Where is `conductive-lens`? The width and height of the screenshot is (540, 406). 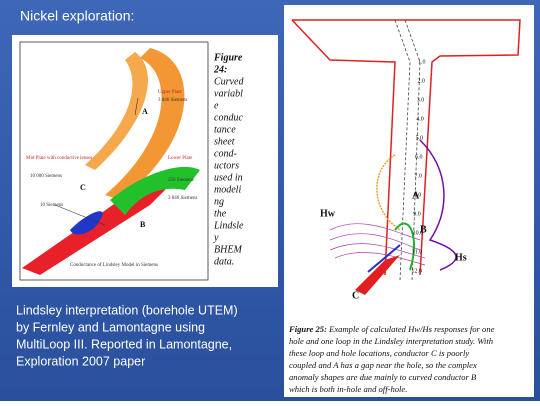
conductive-lens is located at coordinates (86, 223).